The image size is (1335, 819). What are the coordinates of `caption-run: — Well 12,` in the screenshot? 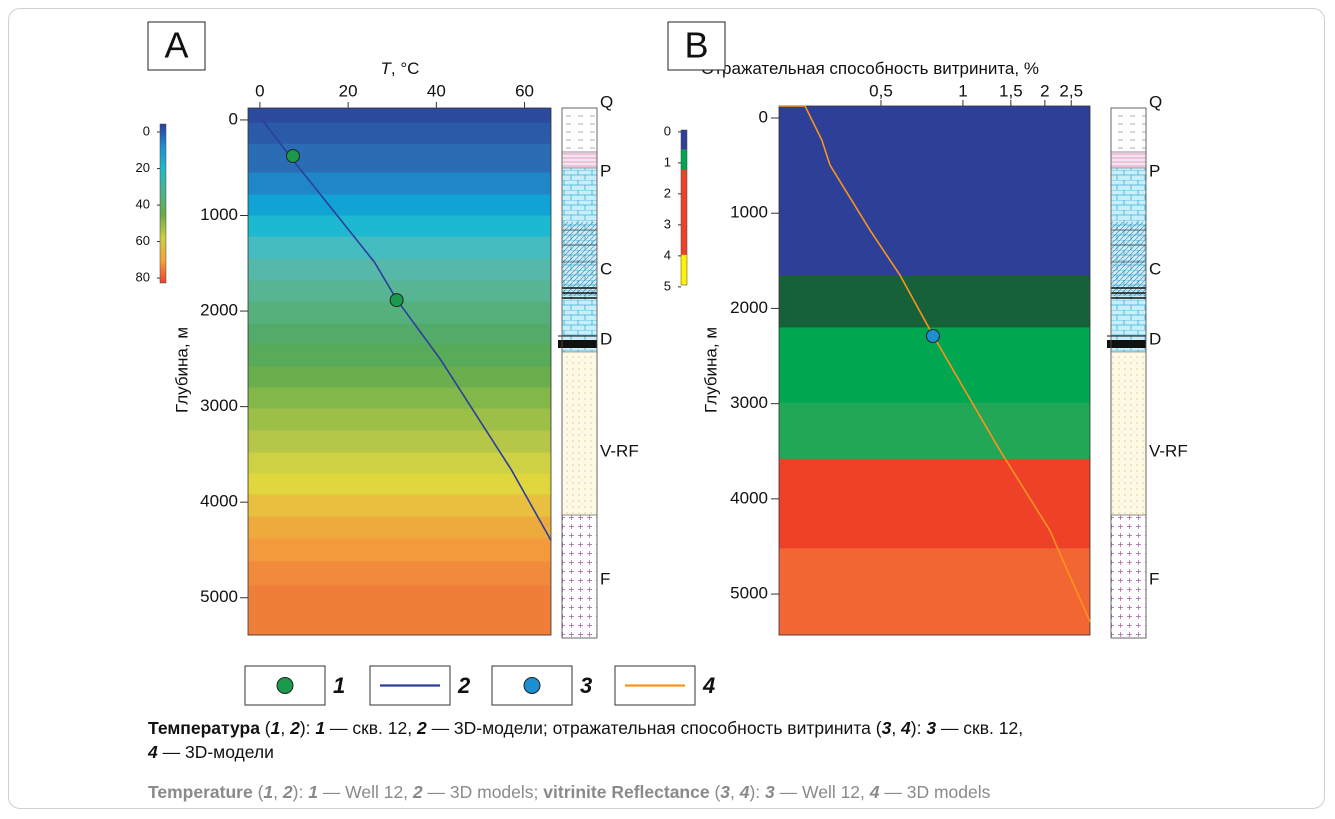 It's located at (365, 792).